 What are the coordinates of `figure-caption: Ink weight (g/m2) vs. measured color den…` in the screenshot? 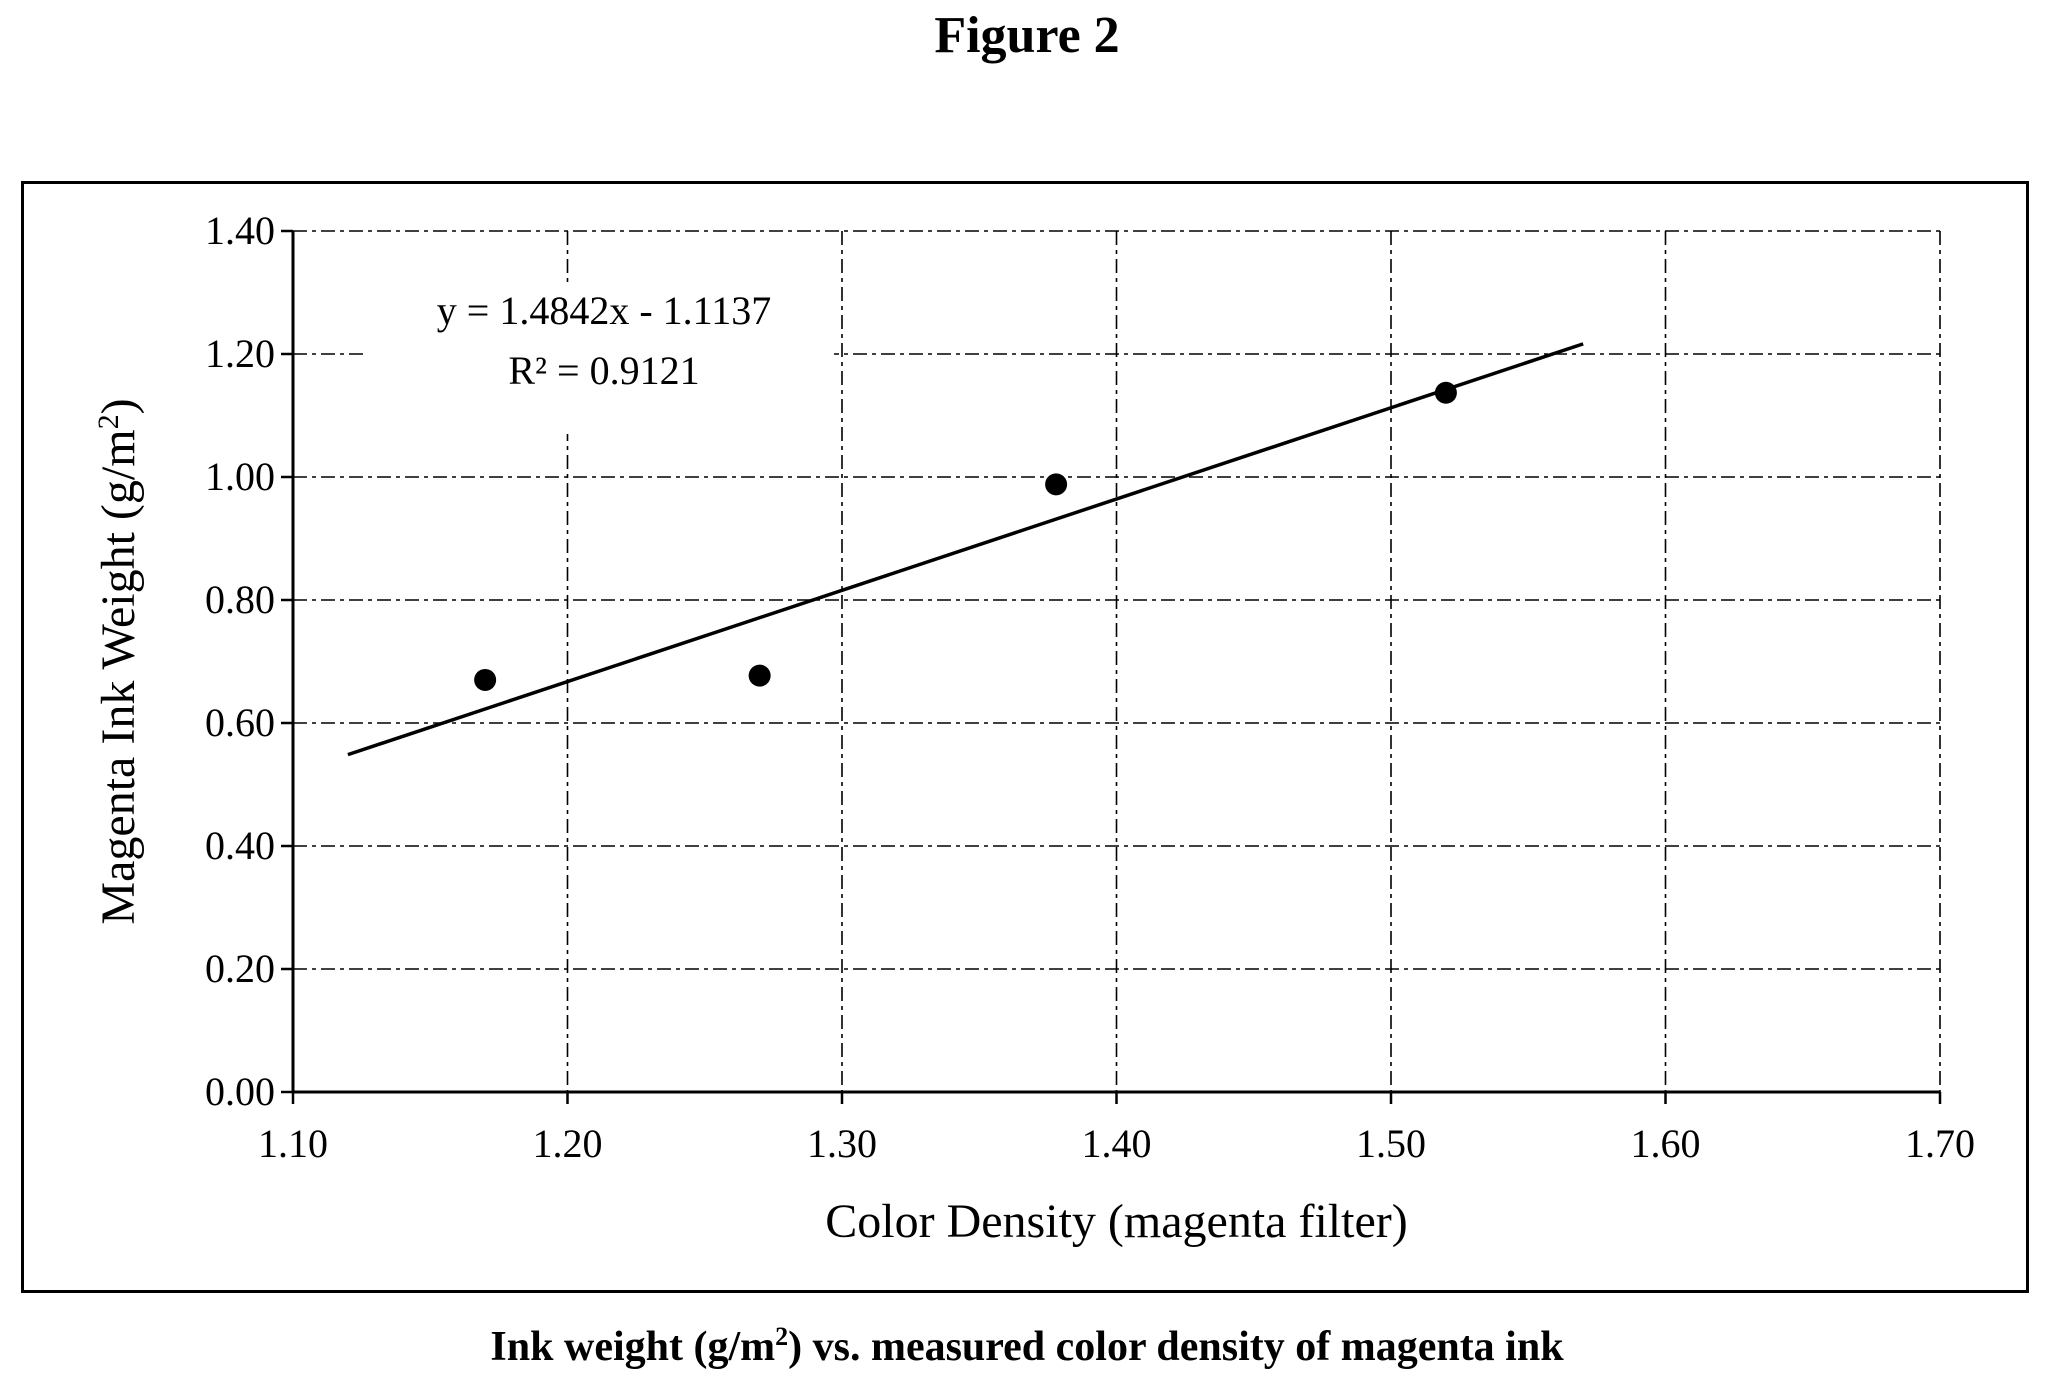 It's located at (1027, 1346).